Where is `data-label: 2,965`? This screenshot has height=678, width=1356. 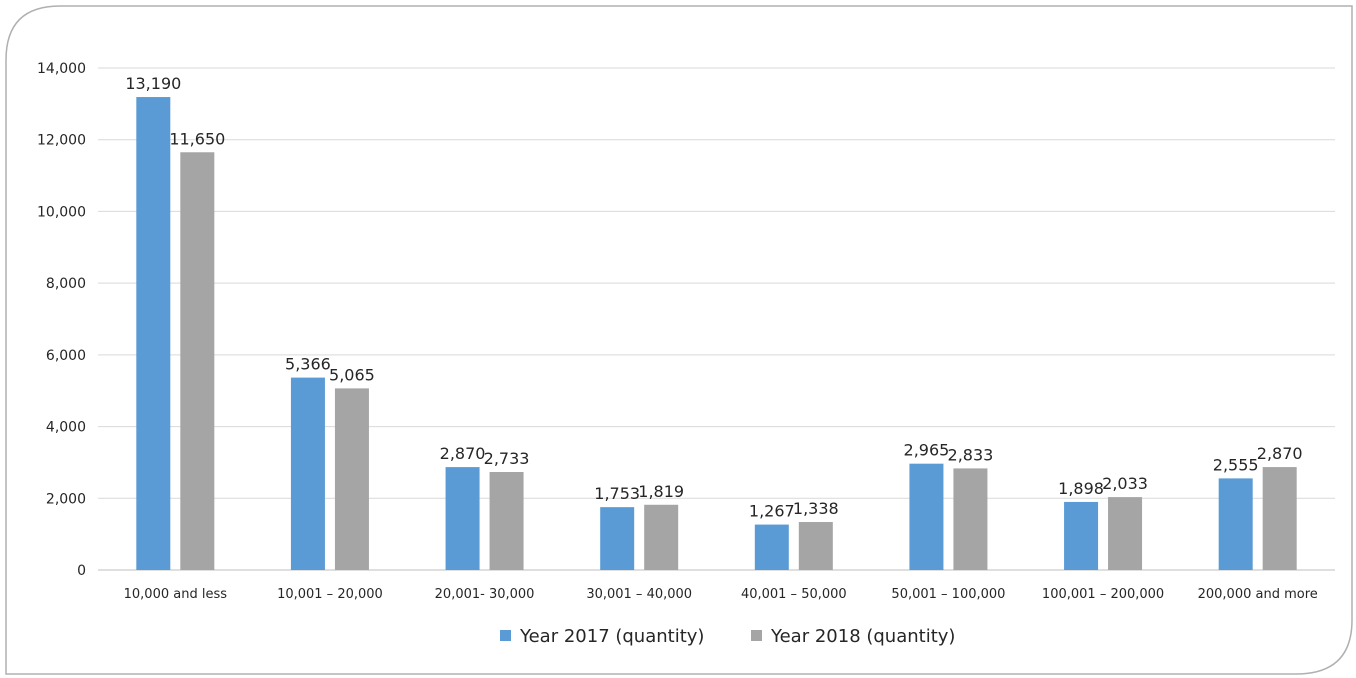
data-label: 2,965 is located at coordinates (927, 450).